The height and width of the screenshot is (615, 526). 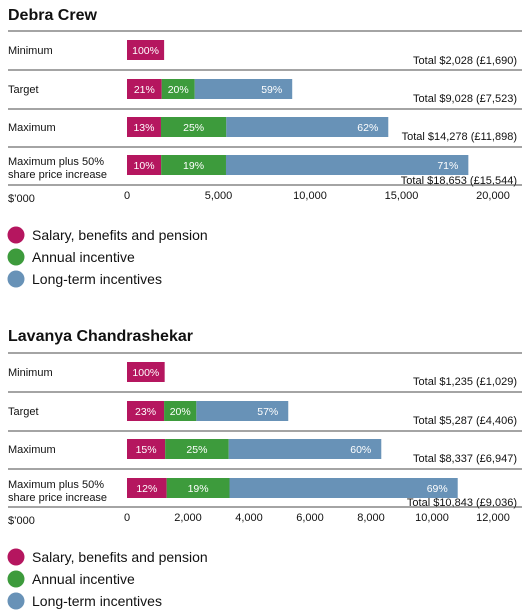 What do you see at coordinates (52, 15) in the screenshot?
I see `chart-title: Debra Crew` at bounding box center [52, 15].